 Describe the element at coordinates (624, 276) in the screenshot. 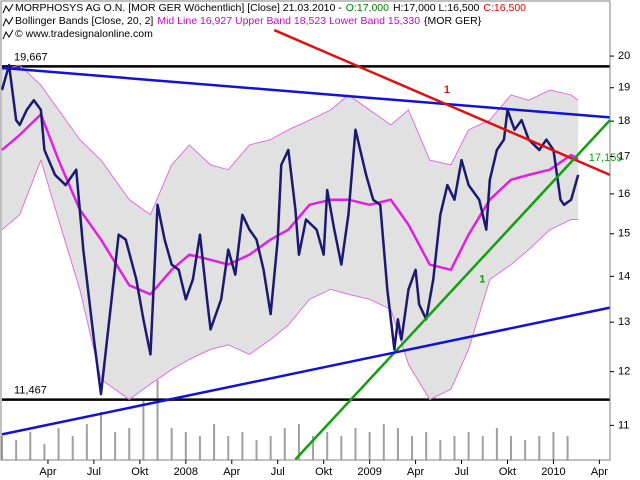

I see `y-tick-label: 14` at that location.